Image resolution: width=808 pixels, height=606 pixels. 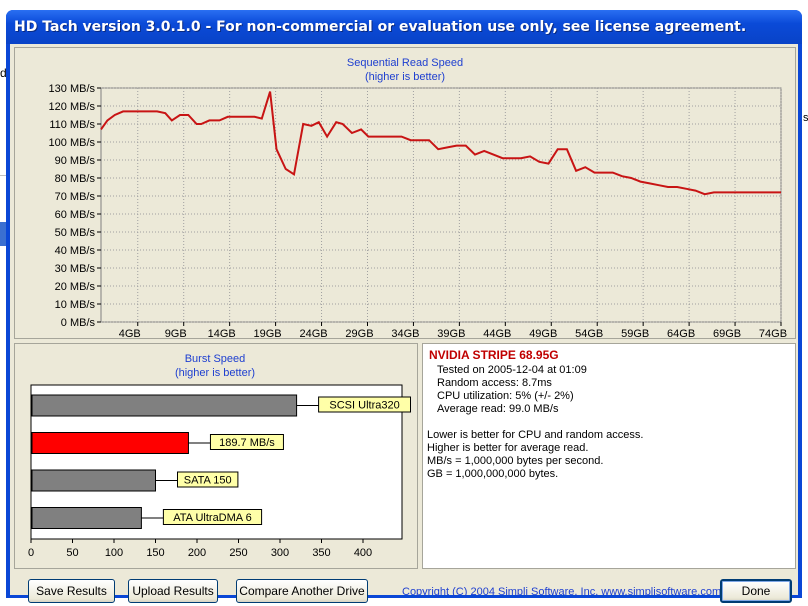 I want to click on x-tick-label: 74GB, so click(x=773, y=333).